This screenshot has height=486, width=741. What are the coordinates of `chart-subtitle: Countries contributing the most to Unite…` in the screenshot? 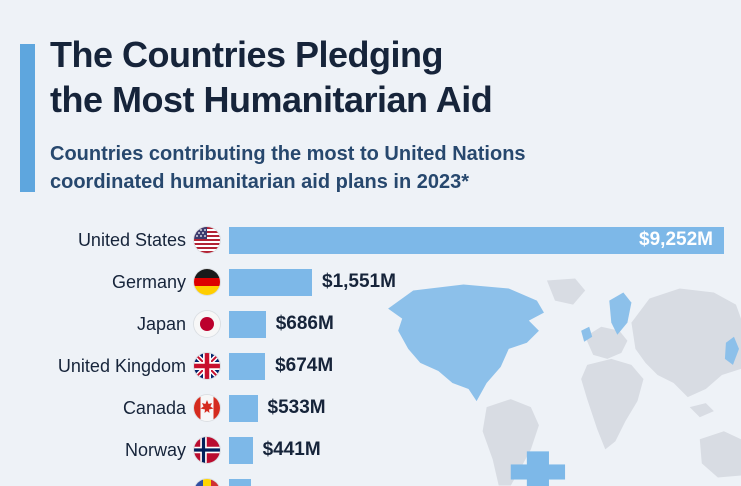 It's located at (380, 168).